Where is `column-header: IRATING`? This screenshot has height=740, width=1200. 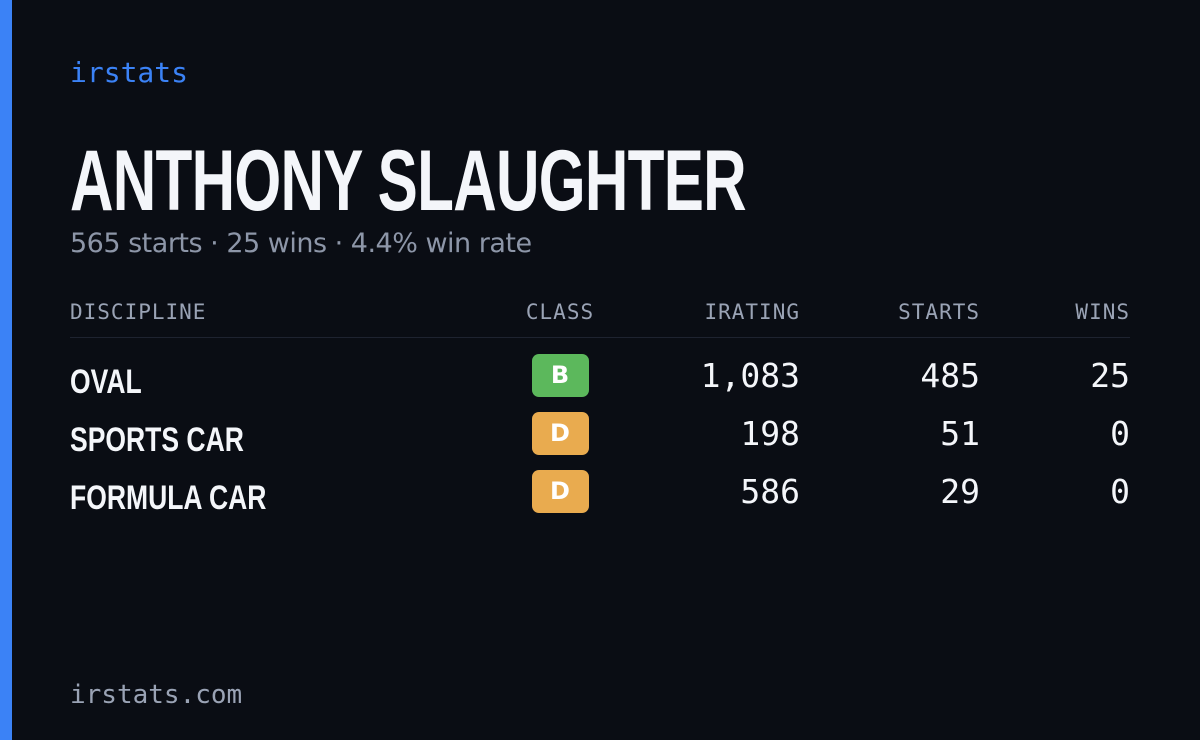 column-header: IRATING is located at coordinates (752, 312).